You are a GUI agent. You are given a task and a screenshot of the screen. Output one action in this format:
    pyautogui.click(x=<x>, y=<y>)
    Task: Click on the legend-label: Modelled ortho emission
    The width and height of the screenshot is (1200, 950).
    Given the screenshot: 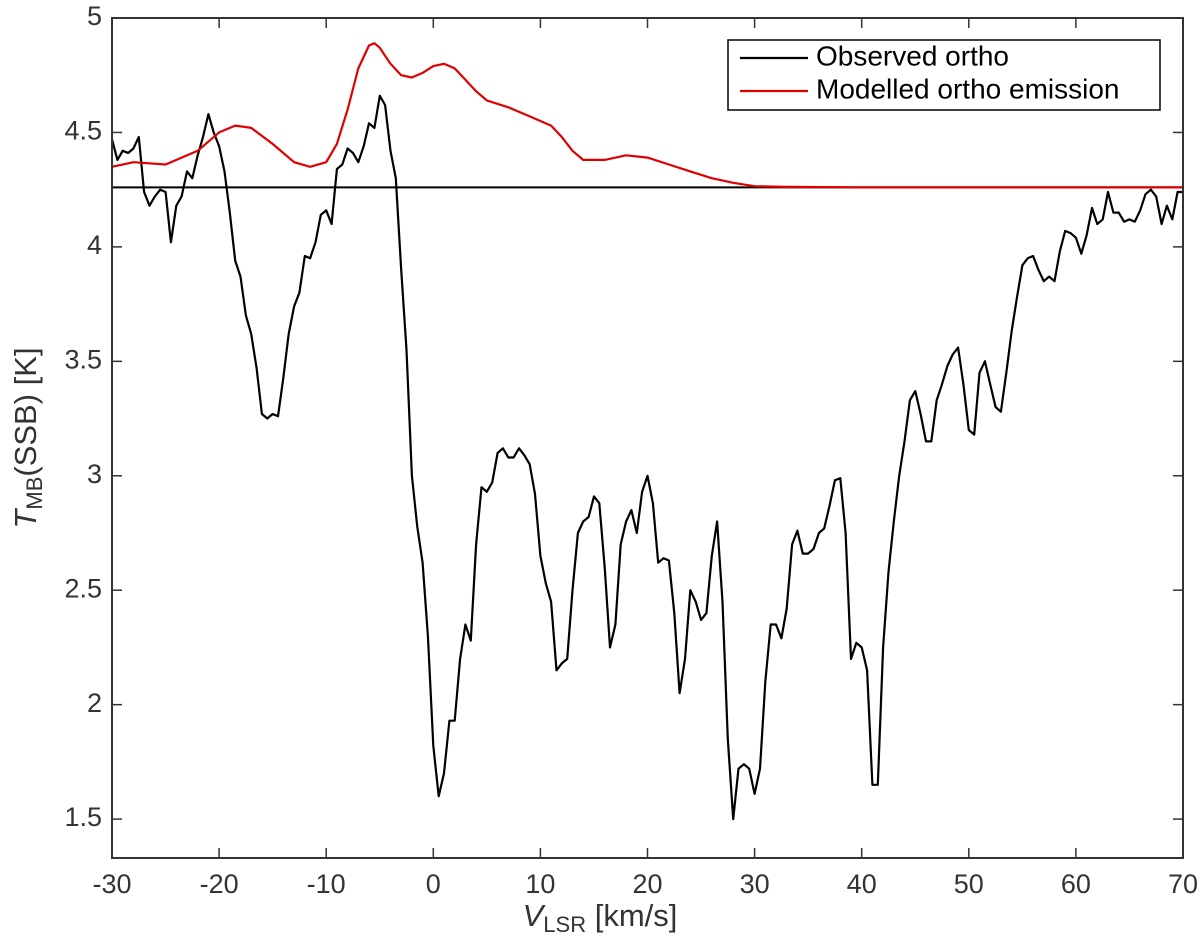 What is the action you would take?
    pyautogui.click(x=968, y=88)
    